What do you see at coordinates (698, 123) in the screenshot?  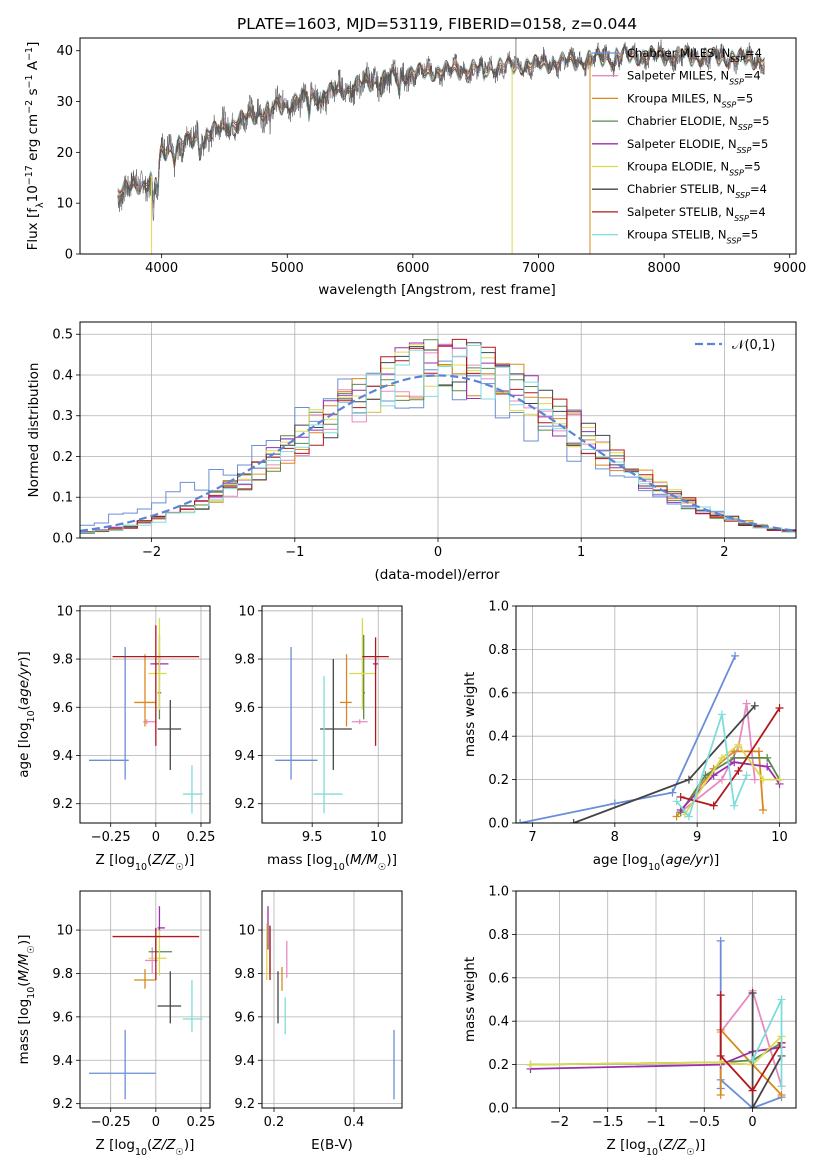 I see `legend-label: Chabrier ELODIE, NSSP=5` at bounding box center [698, 123].